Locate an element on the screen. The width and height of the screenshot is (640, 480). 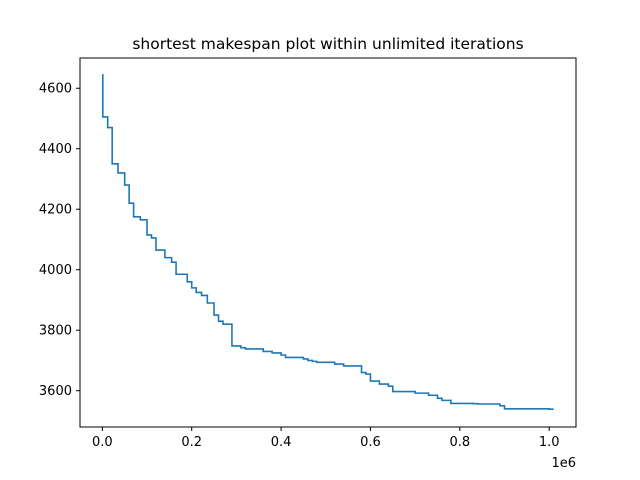
x-tick-label: 0.8 is located at coordinates (459, 442).